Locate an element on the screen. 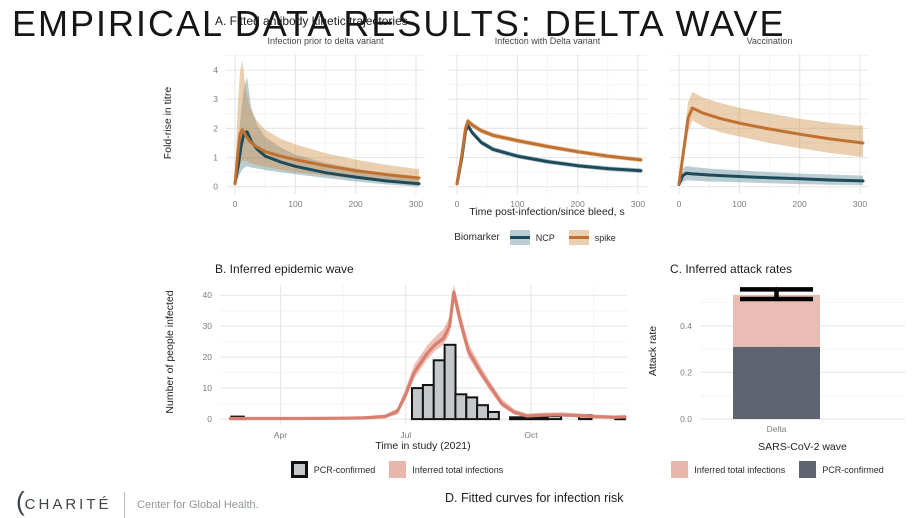  axis-tick-label: 0.4 is located at coordinates (686, 326).